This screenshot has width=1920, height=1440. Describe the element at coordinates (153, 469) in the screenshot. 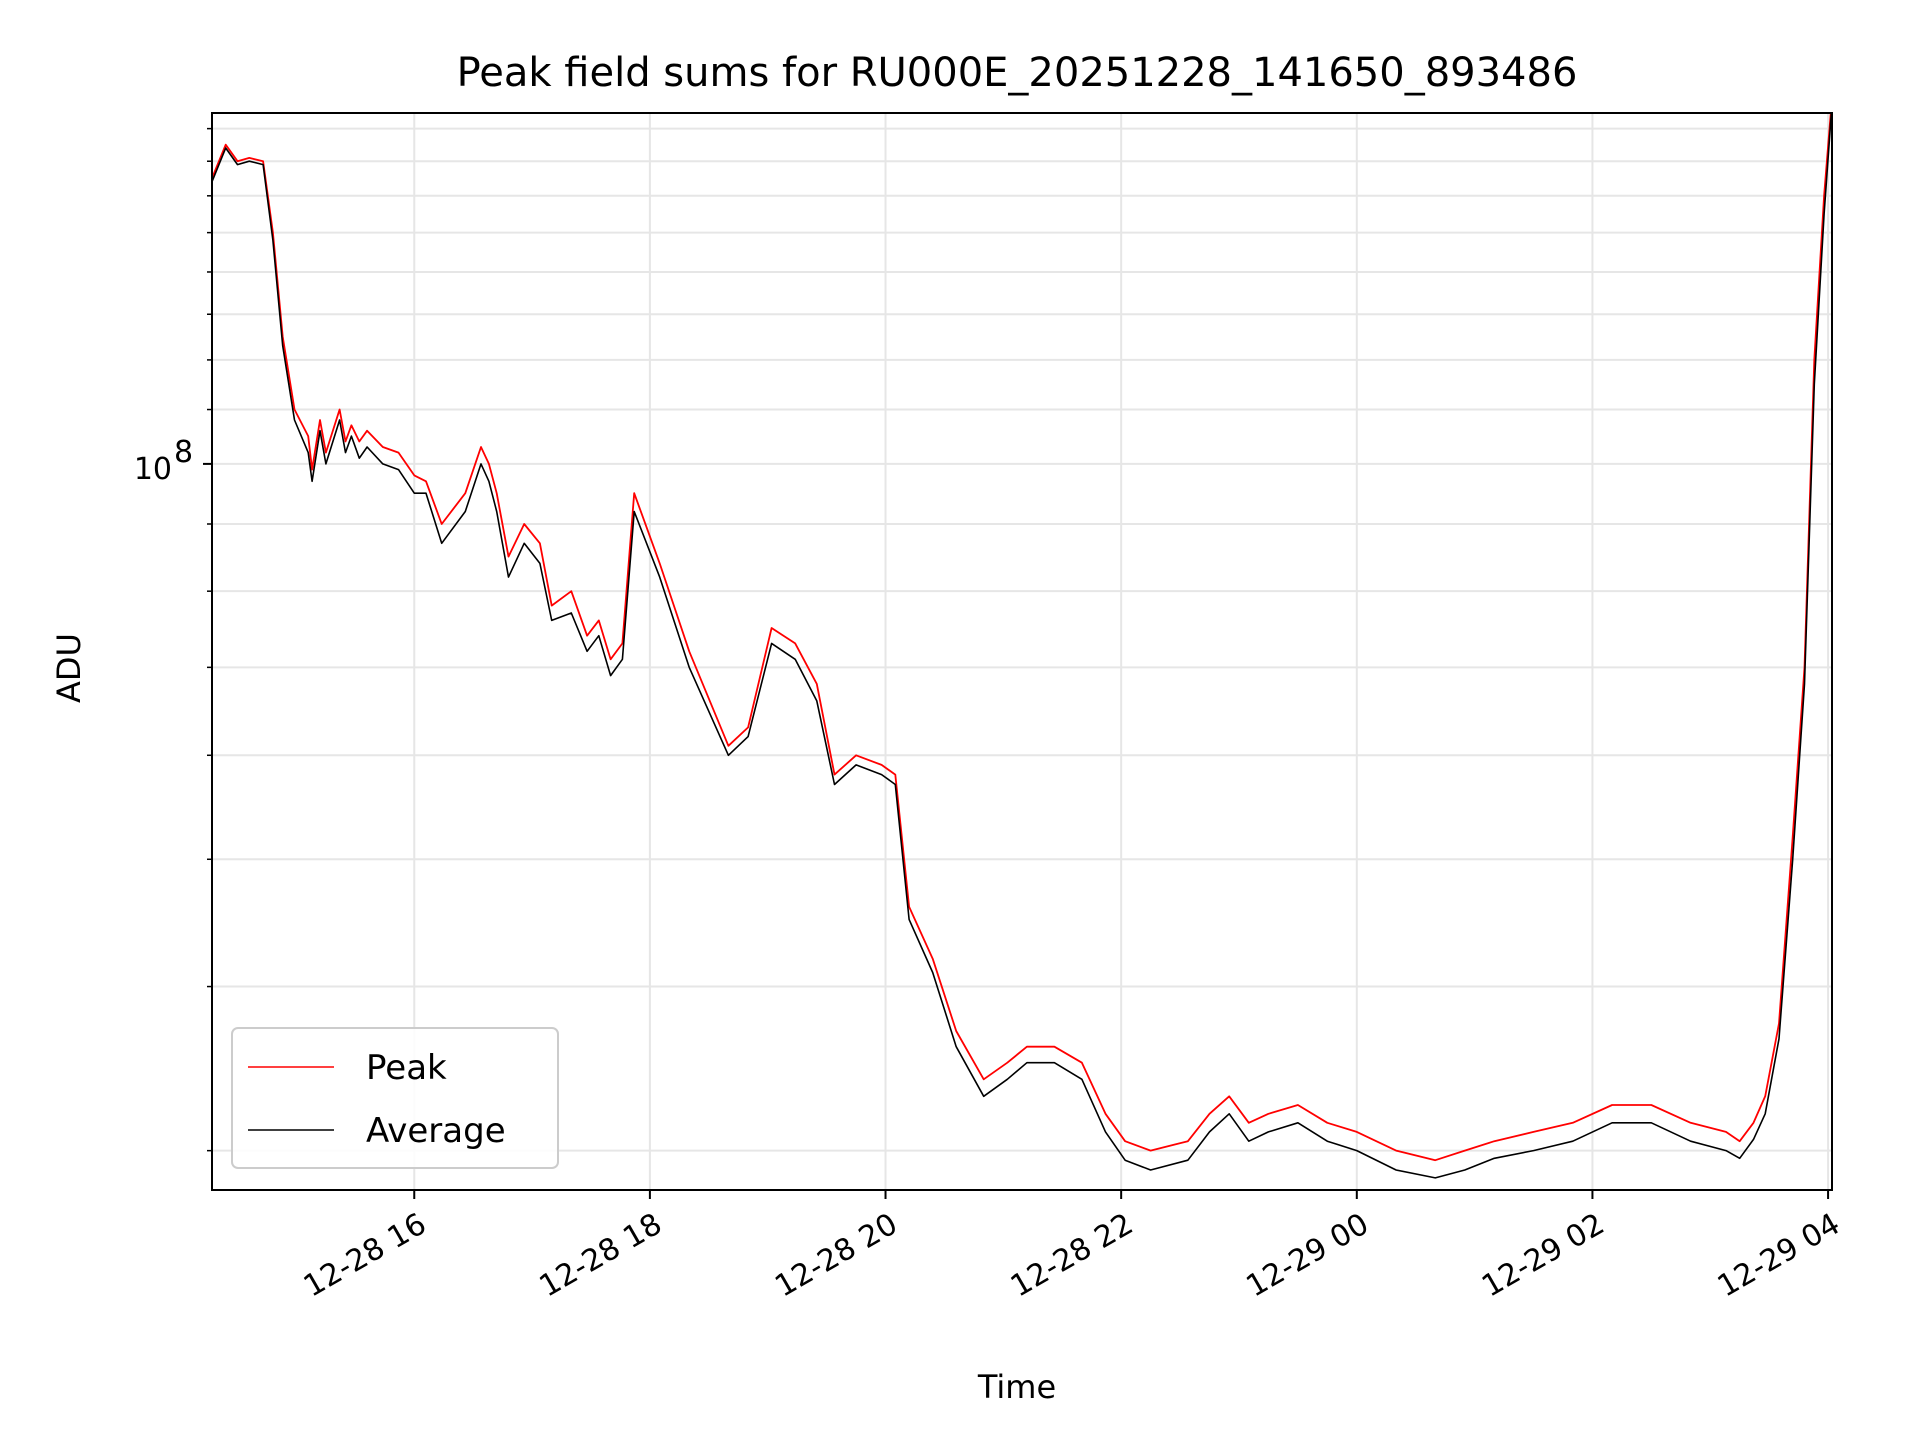

I see `y-tick-label-base: 10` at that location.